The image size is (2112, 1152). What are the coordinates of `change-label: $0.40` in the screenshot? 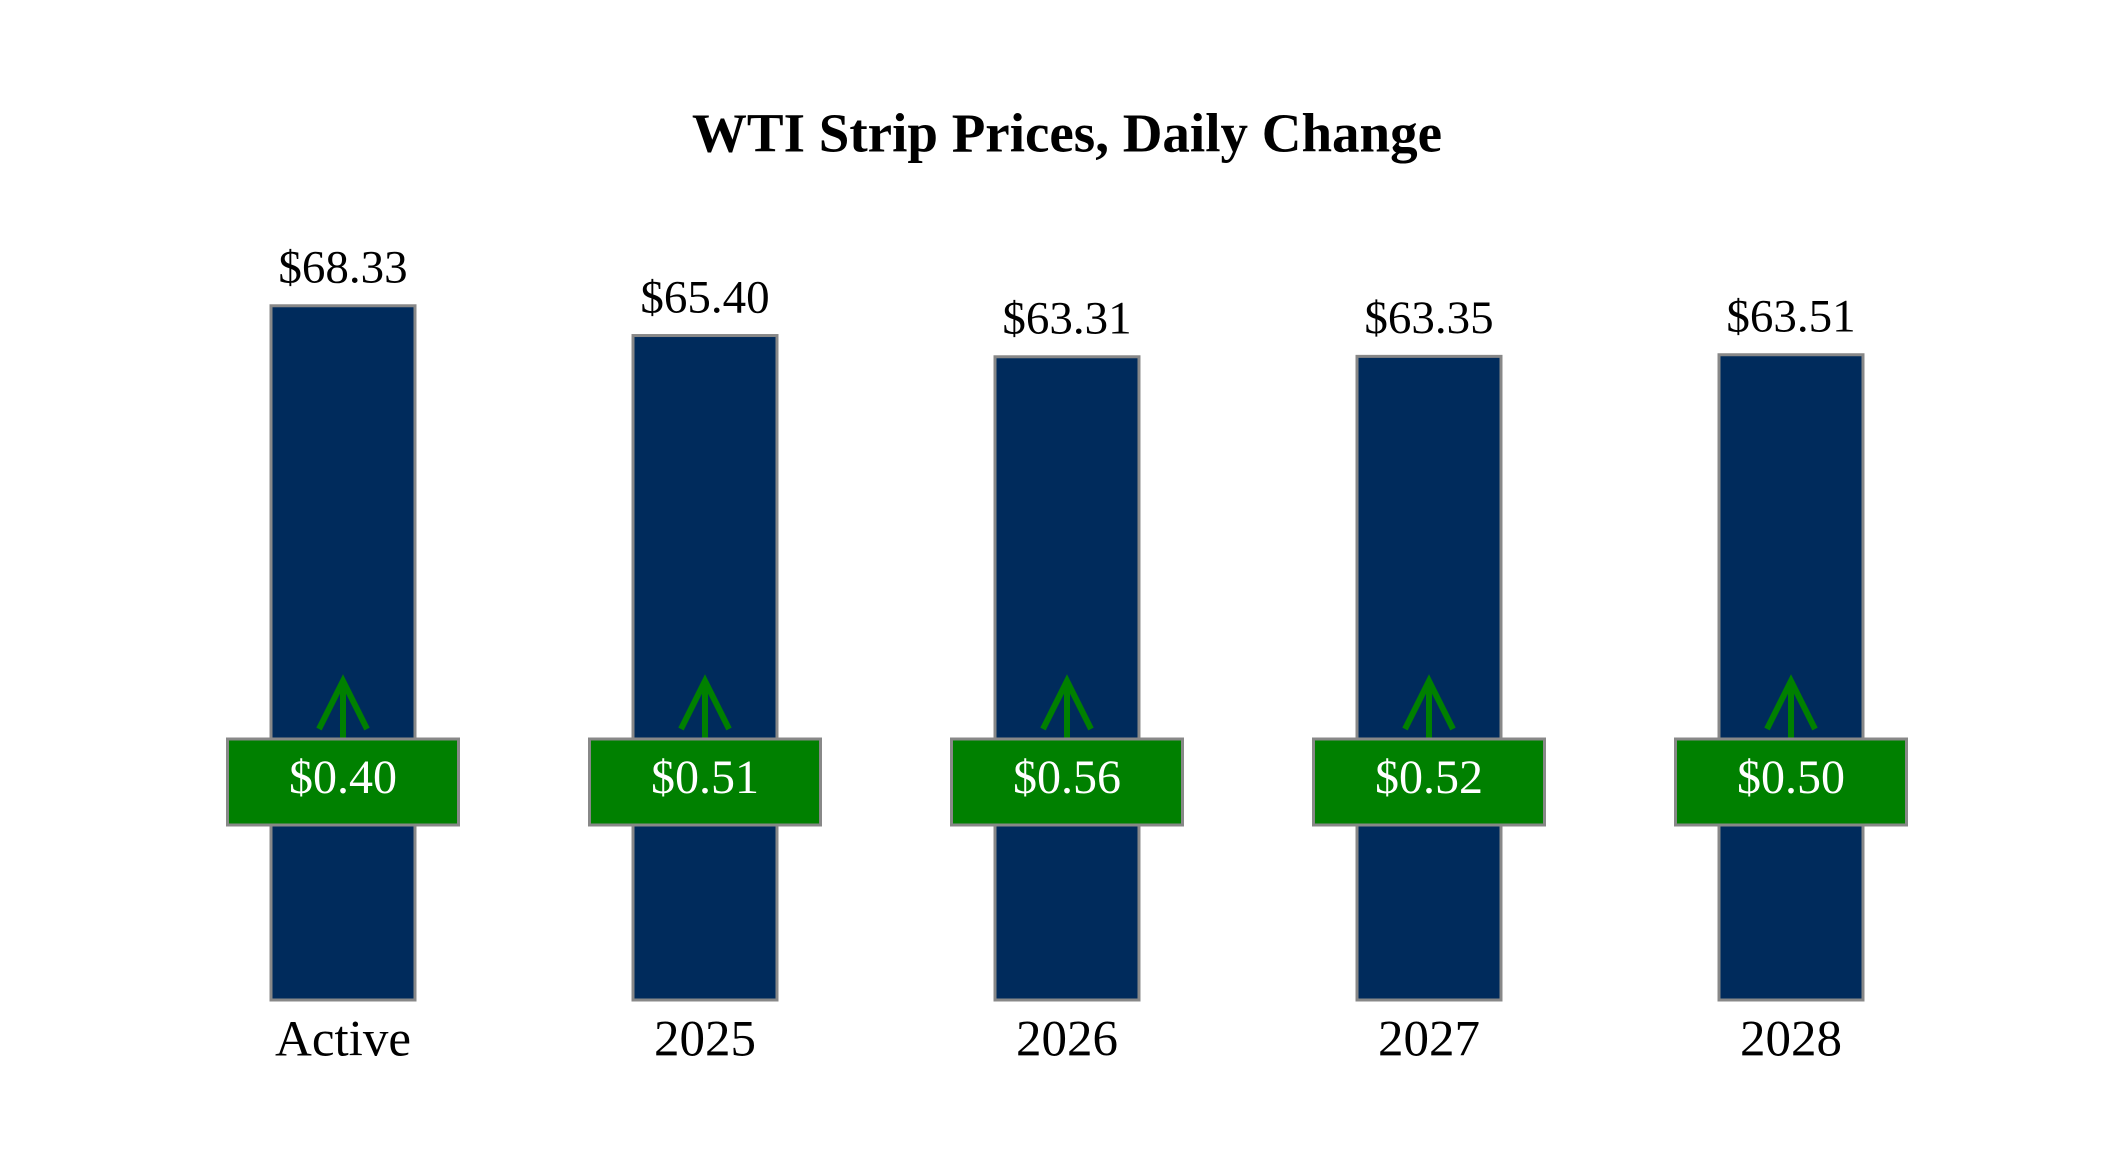 It's located at (343, 777).